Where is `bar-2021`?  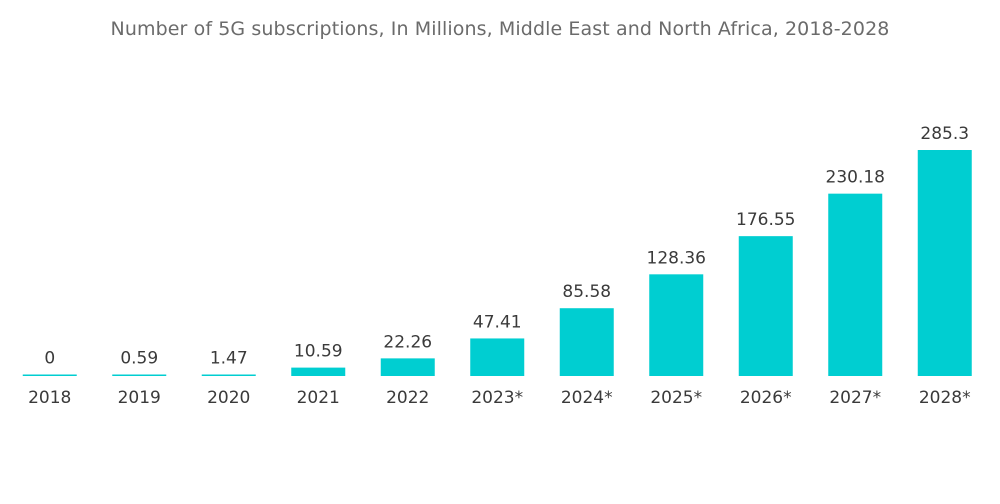 bar-2021 is located at coordinates (318, 371).